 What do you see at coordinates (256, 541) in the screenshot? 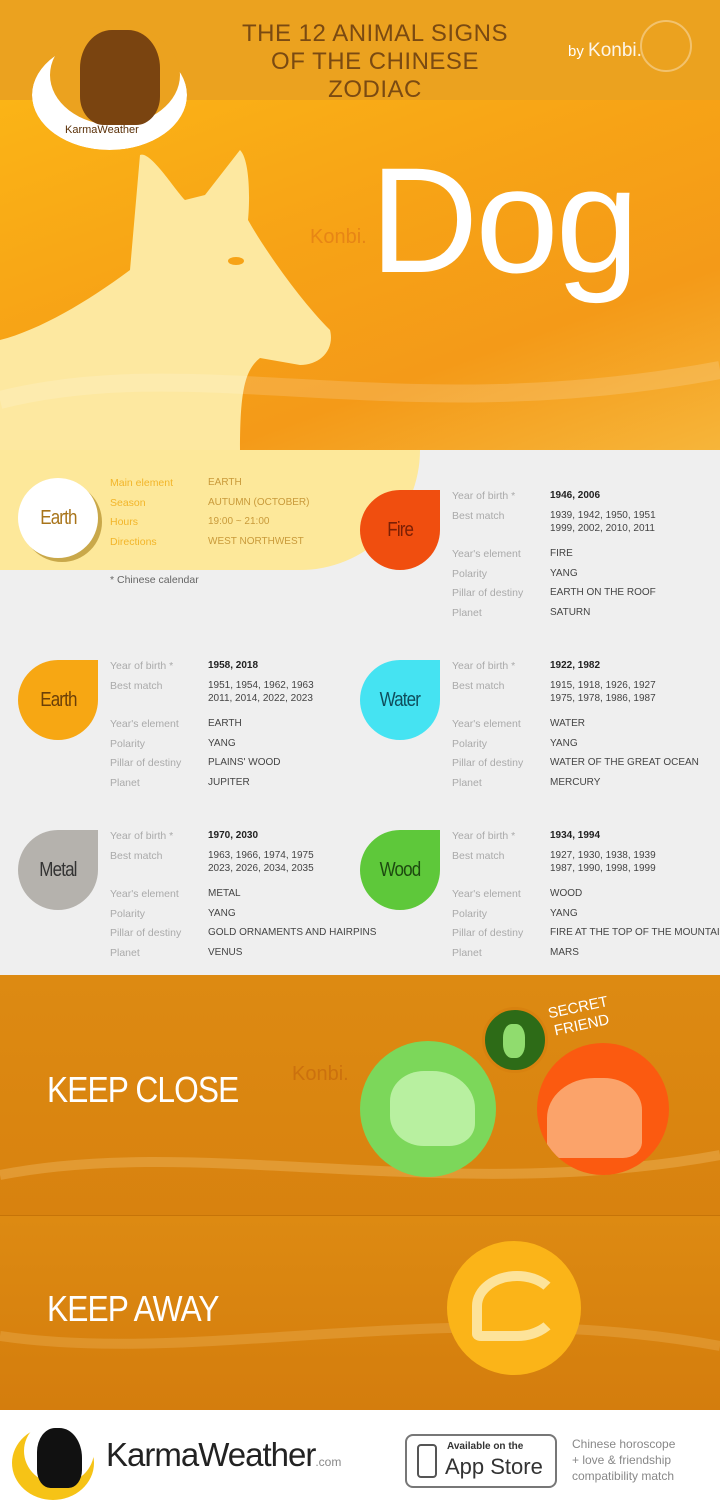
I see `main-element-value: WEST NORTHWEST` at bounding box center [256, 541].